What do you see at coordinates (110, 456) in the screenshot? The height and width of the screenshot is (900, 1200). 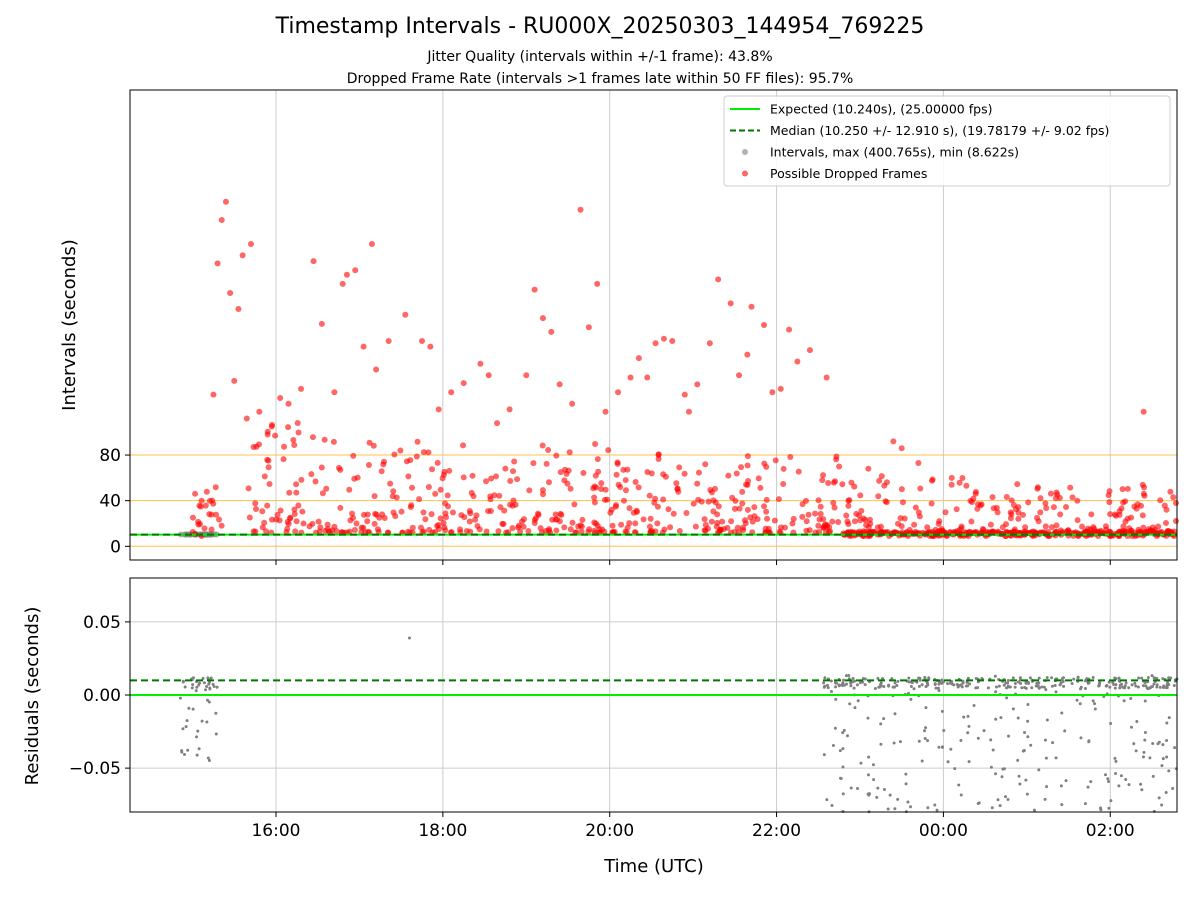 I see `y-tick-label: 80` at bounding box center [110, 456].